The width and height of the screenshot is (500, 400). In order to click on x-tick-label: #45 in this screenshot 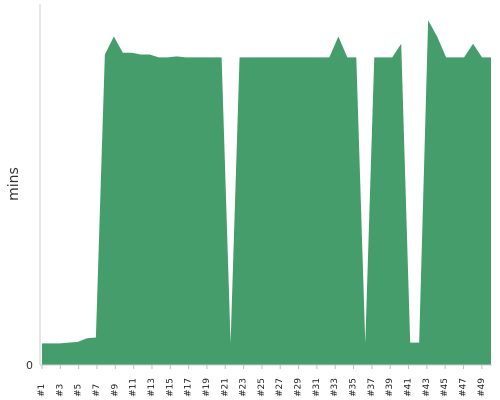, I will do `click(445, 387)`.